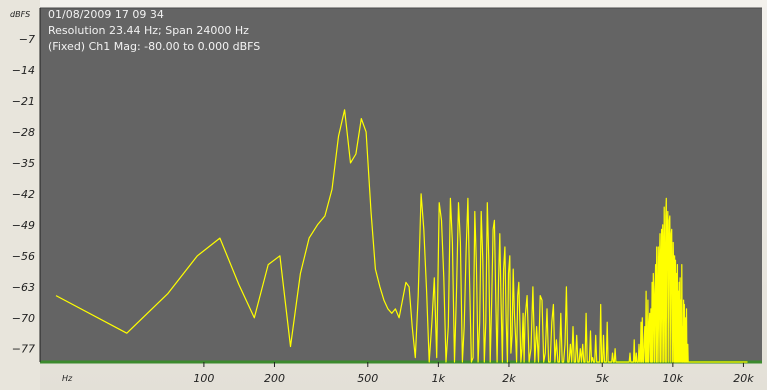  I want to click on timestamp-text: 01/08/2009 17 09 34, so click(106, 14).